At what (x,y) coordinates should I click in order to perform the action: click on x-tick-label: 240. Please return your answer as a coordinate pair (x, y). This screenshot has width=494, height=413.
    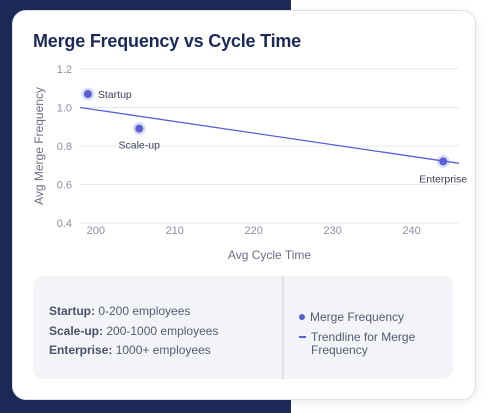
    Looking at the image, I should click on (411, 231).